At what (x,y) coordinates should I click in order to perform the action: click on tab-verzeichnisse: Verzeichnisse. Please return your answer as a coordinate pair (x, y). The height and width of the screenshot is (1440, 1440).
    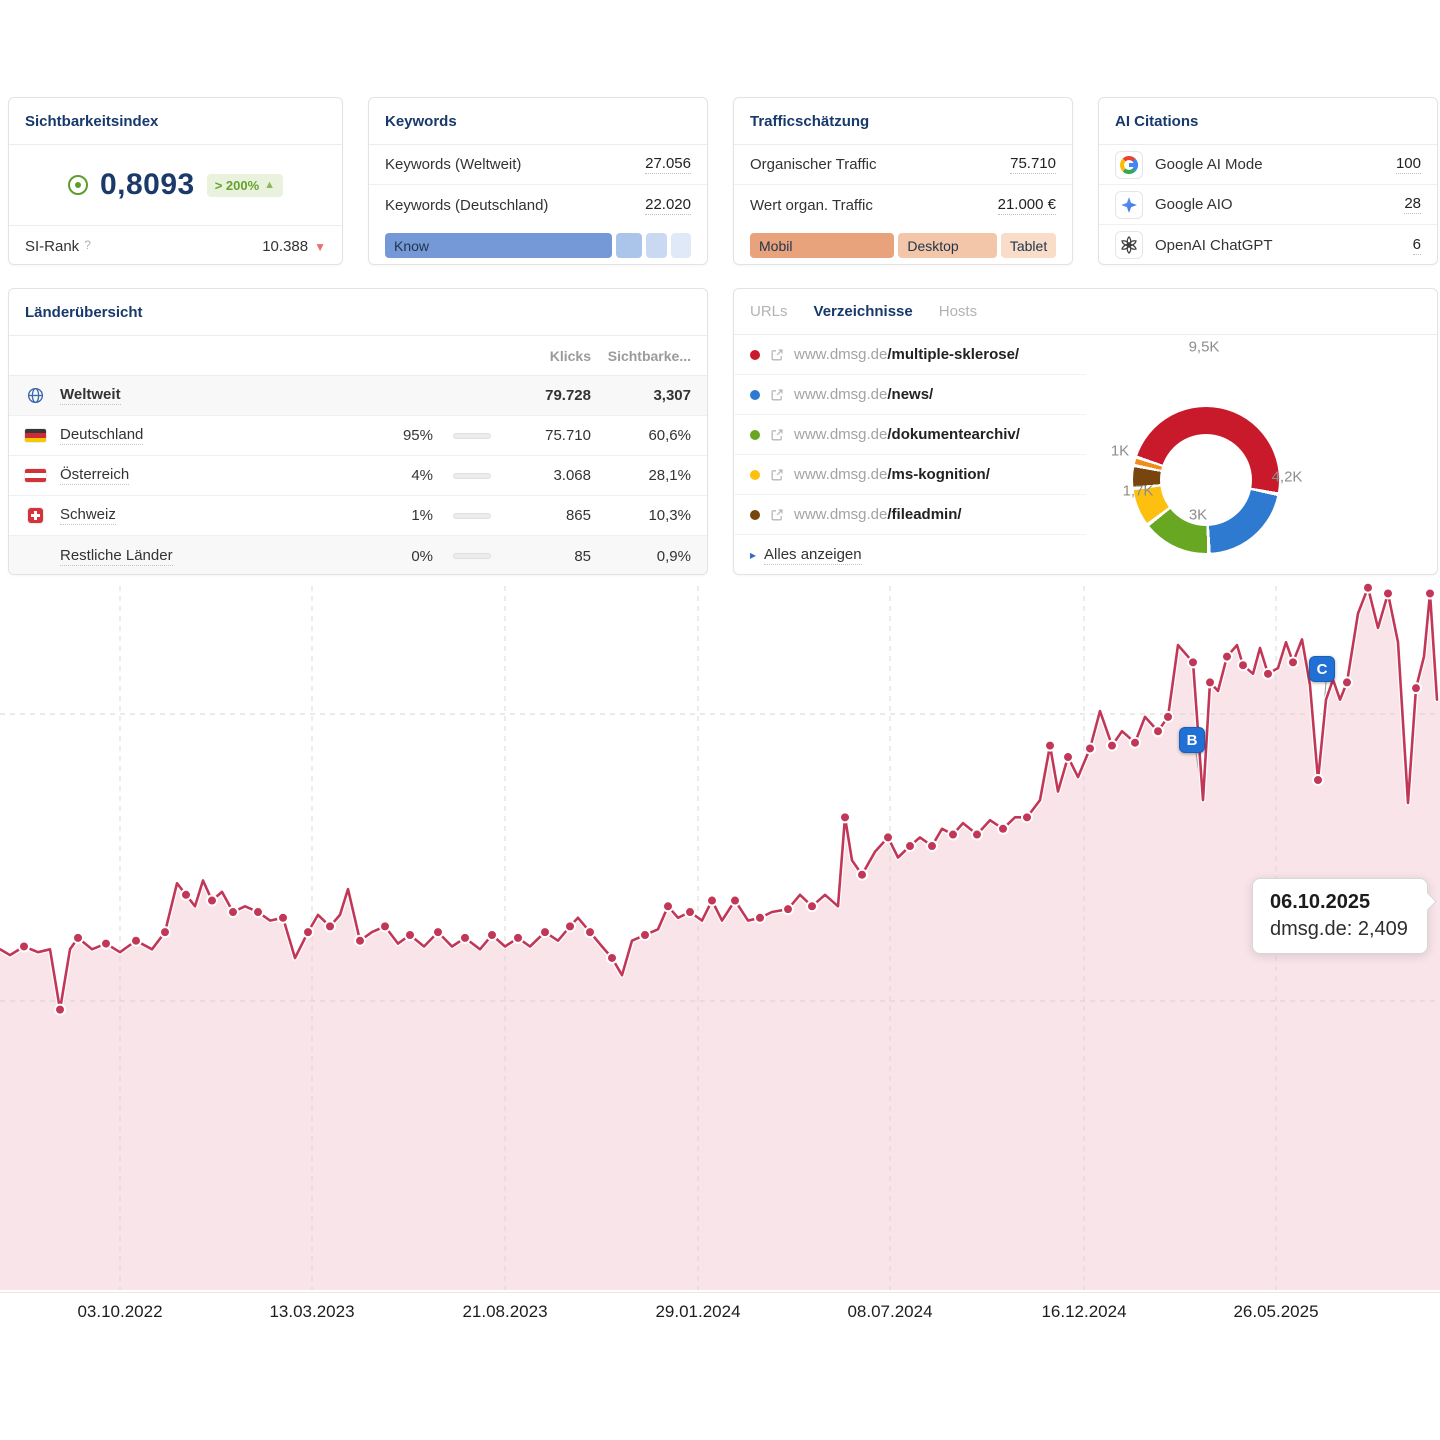
    Looking at the image, I should click on (863, 311).